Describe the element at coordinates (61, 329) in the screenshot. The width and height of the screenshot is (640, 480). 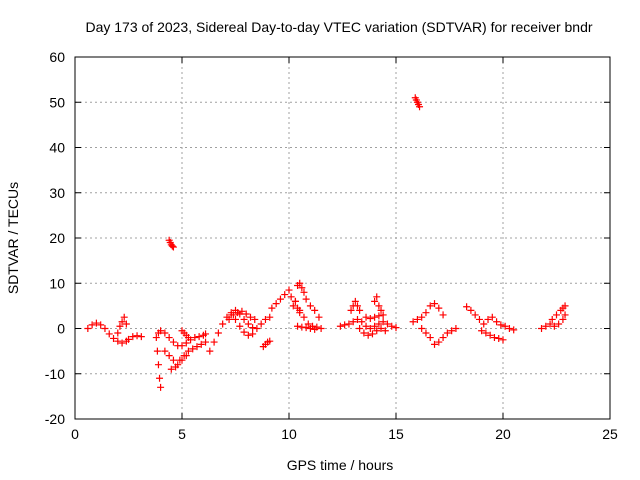
I see `y-tick-label: 0` at that location.